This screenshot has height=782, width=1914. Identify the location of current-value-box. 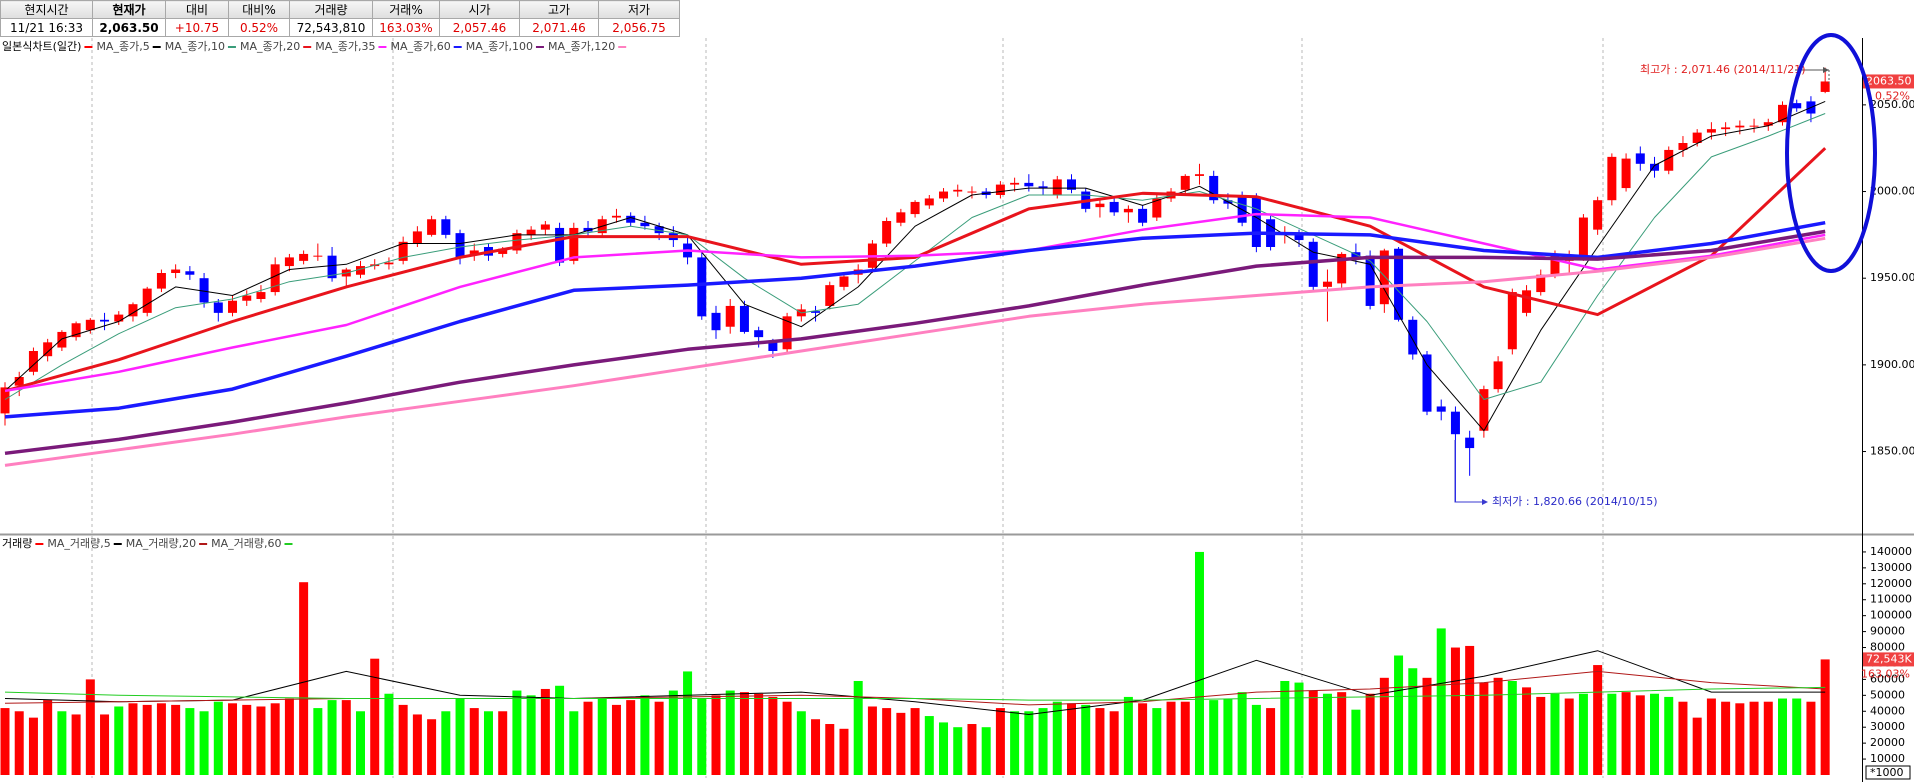
(1888, 81).